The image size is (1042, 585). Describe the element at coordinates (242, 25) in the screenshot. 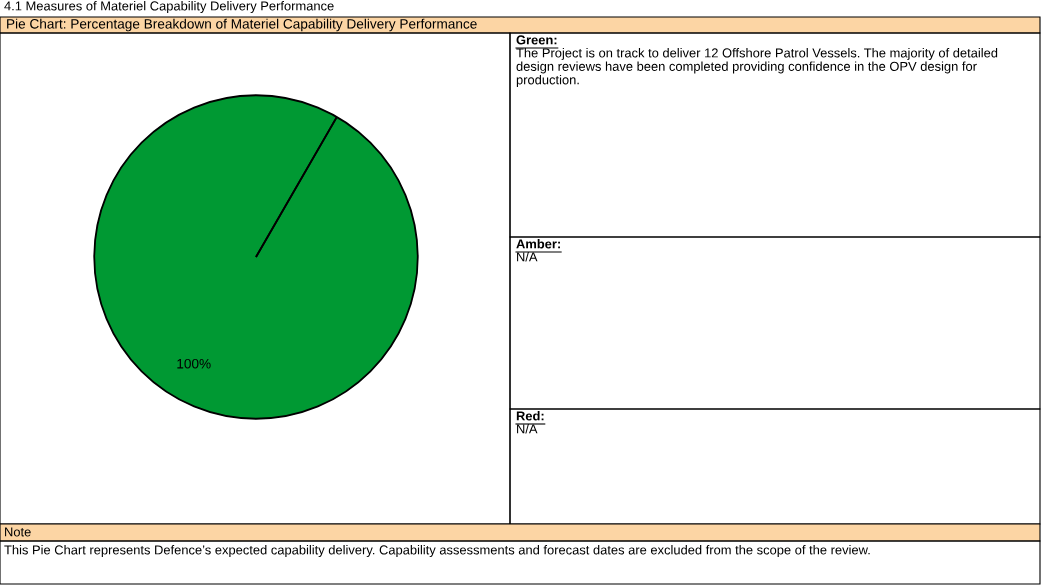

I see `chart-subtitle: Pie Chart: Percentage Breakdown of Materiel Capability Delivery Performance` at that location.